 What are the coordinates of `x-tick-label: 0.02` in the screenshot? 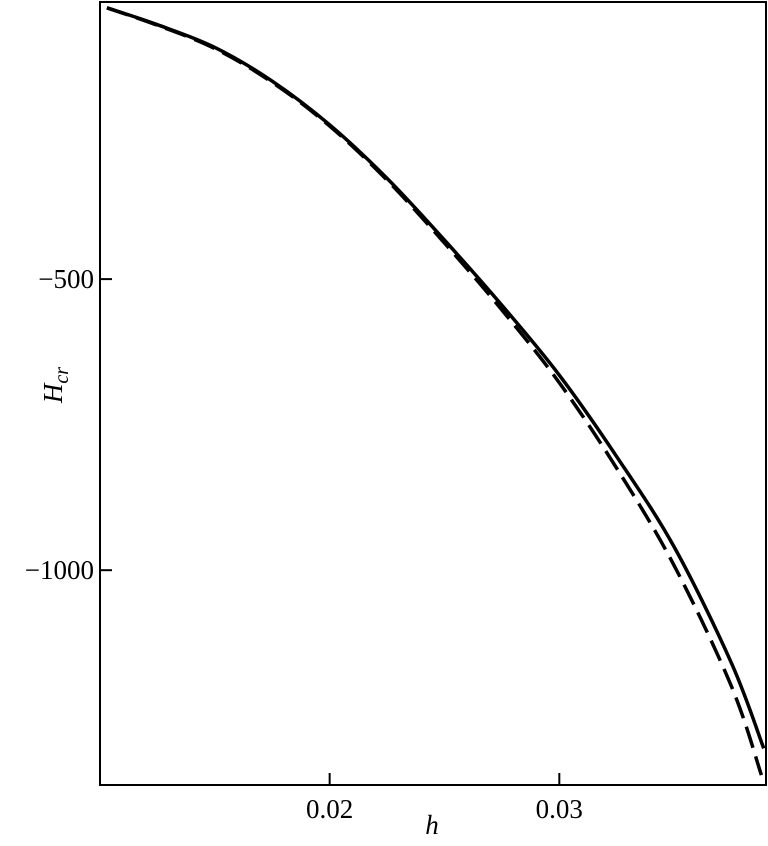 It's located at (329, 809).